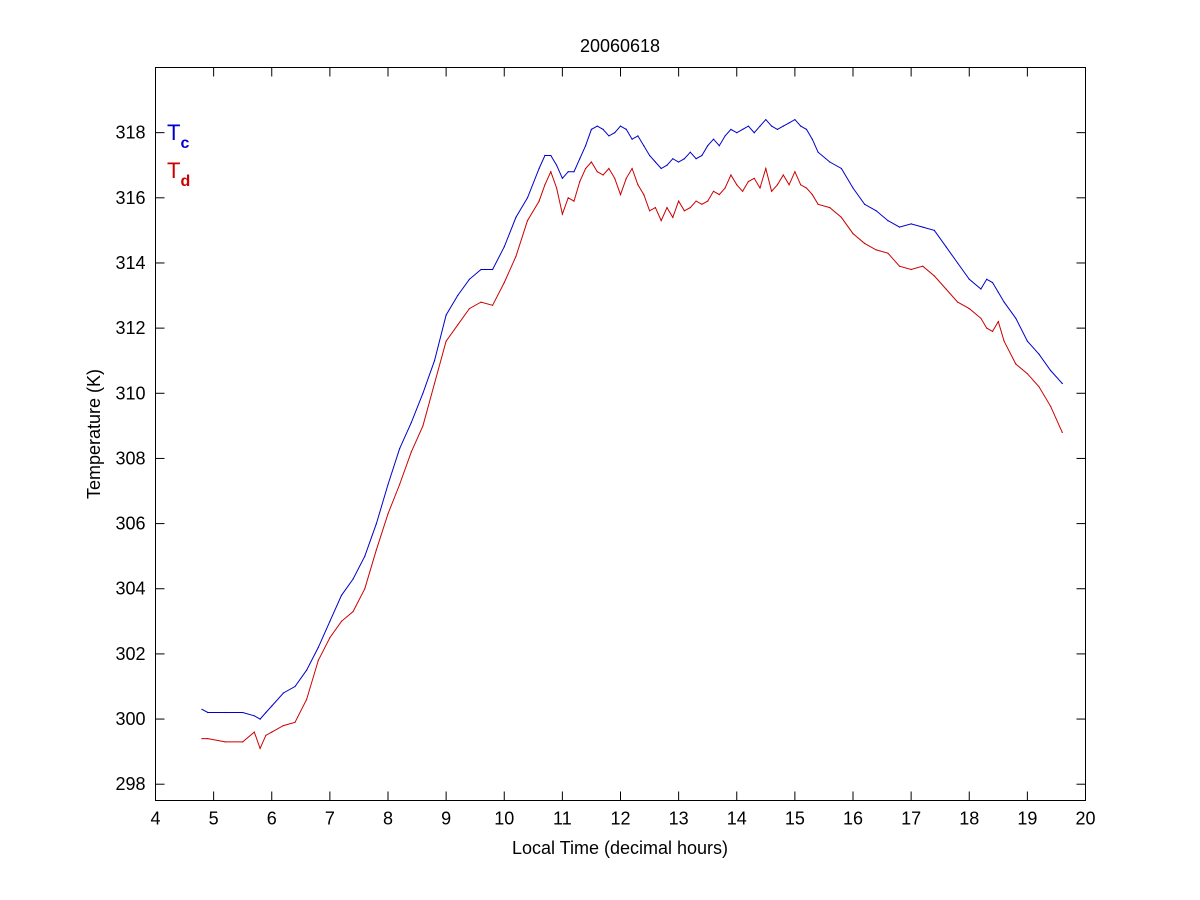 Image resolution: width=1200 pixels, height=900 pixels. What do you see at coordinates (184, 143) in the screenshot?
I see `legend-entry-subscript: c` at bounding box center [184, 143].